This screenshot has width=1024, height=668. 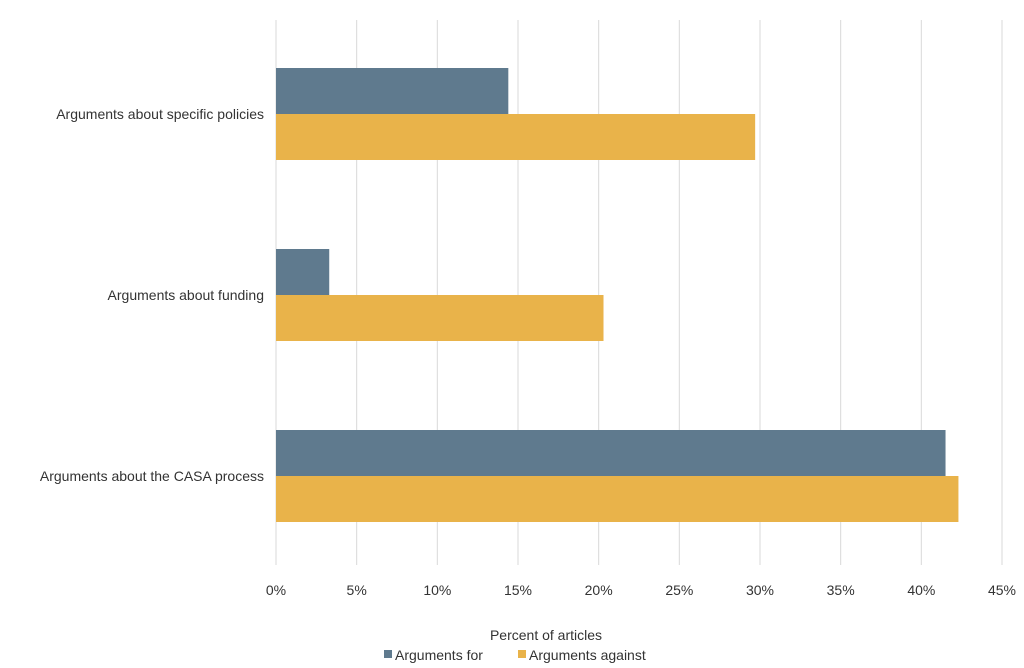 I want to click on bar-arguments-against-arguments-about-the-casa-process, so click(x=617, y=499).